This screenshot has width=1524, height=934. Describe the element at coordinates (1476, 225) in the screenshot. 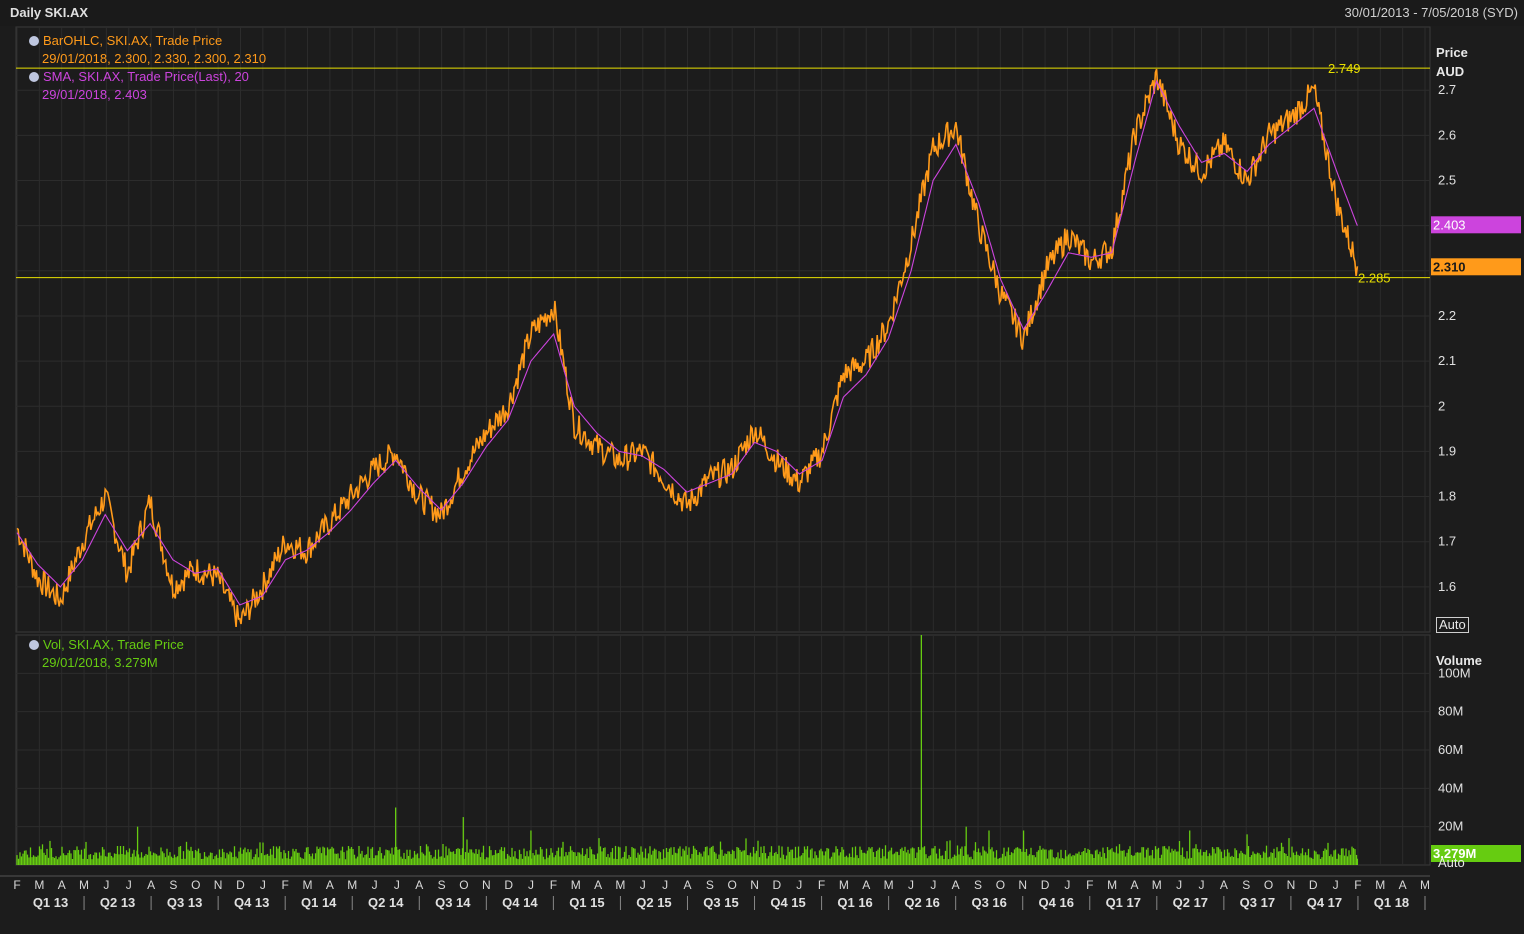

I see `sma-last-value-box` at that location.